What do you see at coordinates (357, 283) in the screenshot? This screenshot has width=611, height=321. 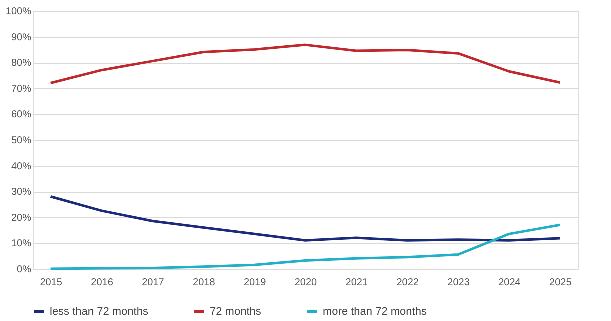 I see `x-tick-label: 2021` at bounding box center [357, 283].